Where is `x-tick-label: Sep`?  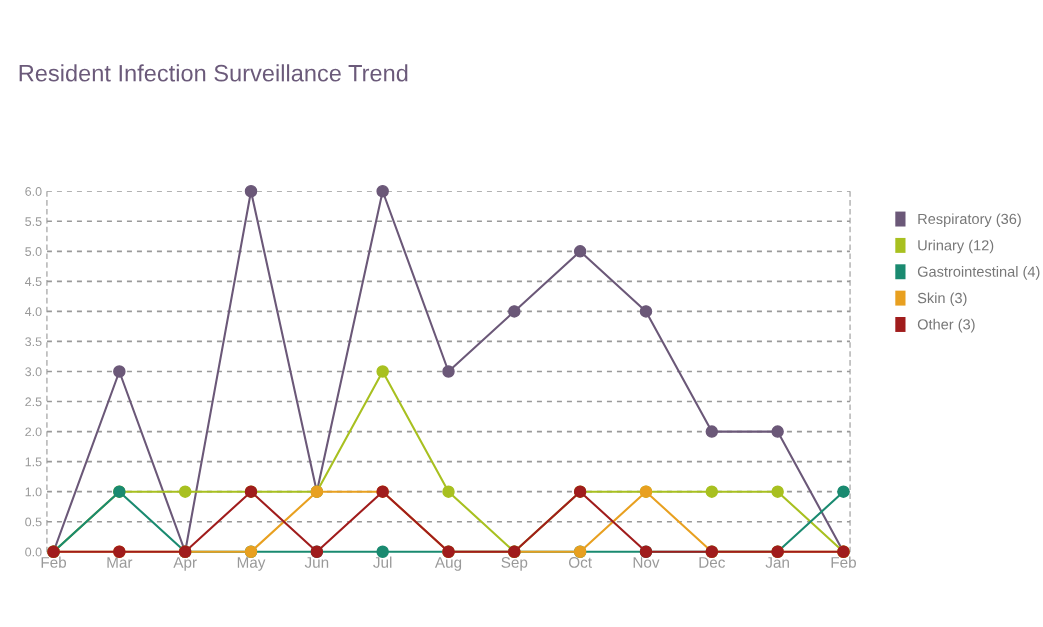
x-tick-label: Sep is located at coordinates (514, 564).